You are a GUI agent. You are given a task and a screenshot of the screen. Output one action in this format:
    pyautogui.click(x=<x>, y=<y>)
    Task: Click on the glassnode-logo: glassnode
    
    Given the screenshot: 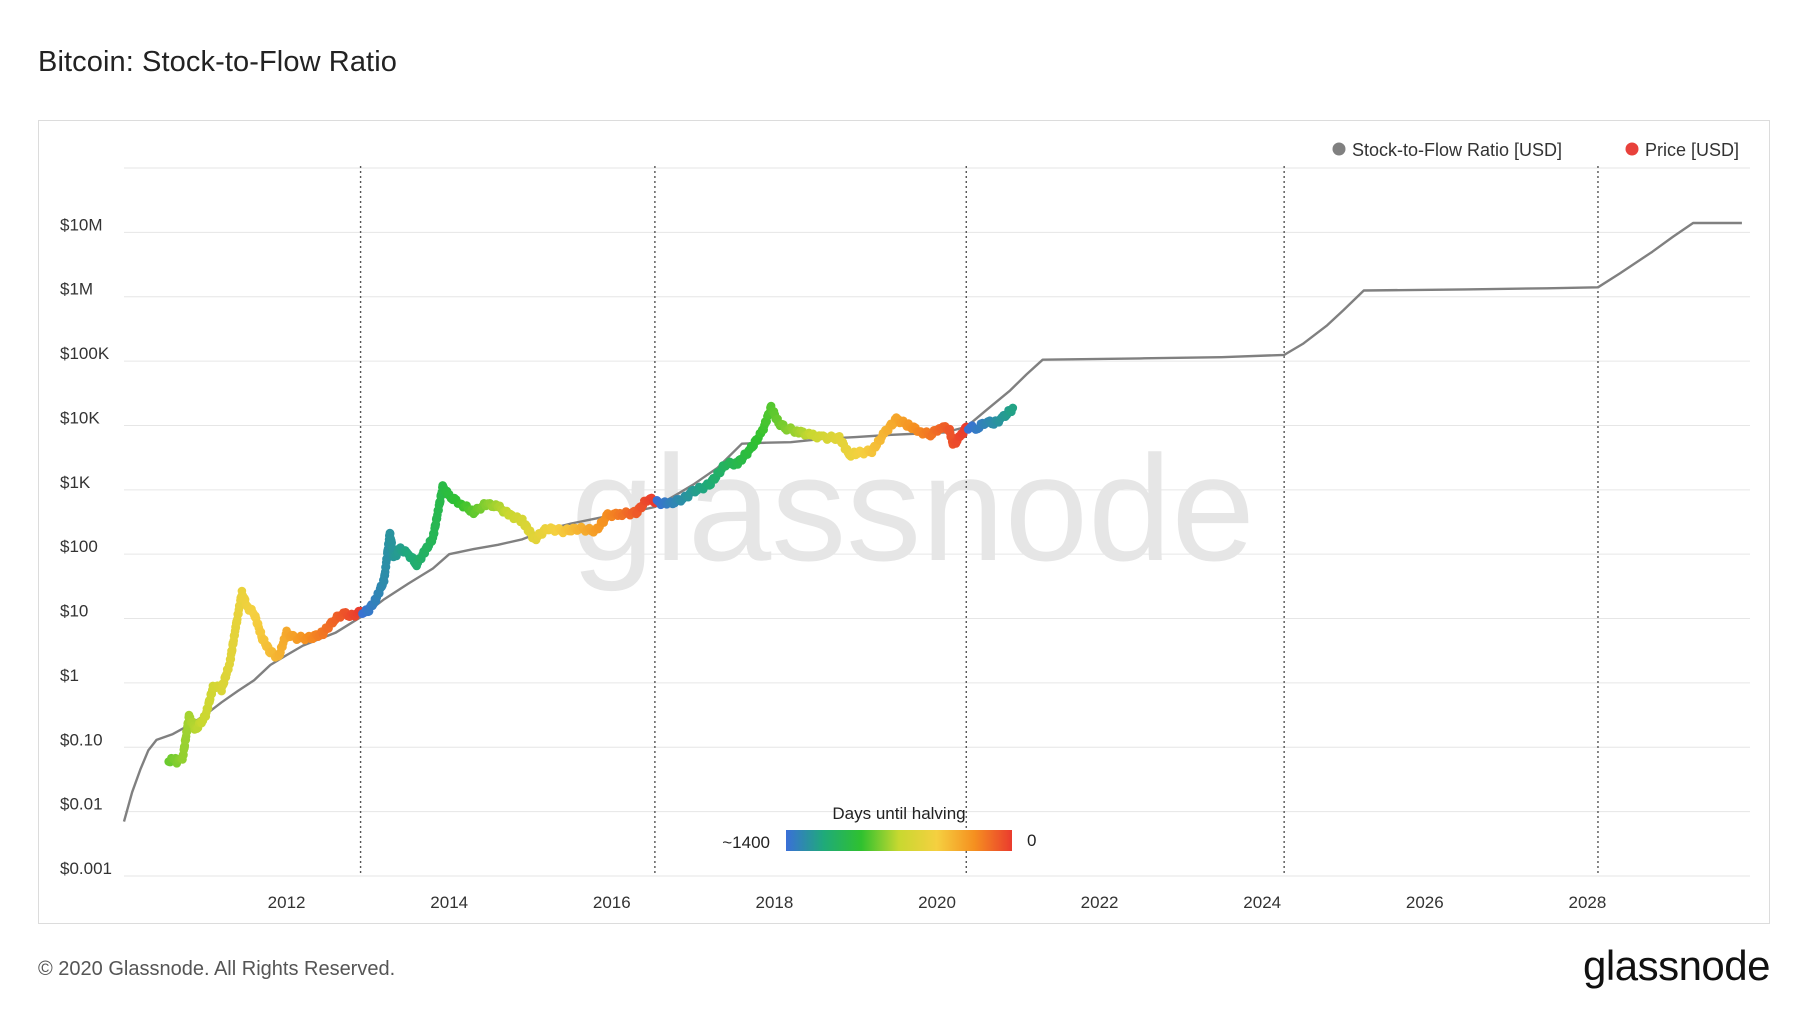 What is the action you would take?
    pyautogui.click(x=1676, y=965)
    